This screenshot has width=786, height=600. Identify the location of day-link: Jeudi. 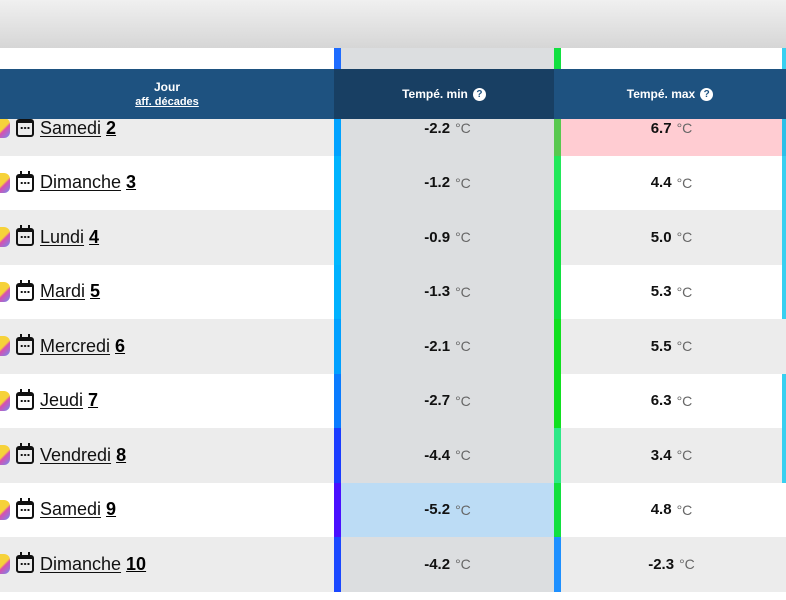
(62, 400).